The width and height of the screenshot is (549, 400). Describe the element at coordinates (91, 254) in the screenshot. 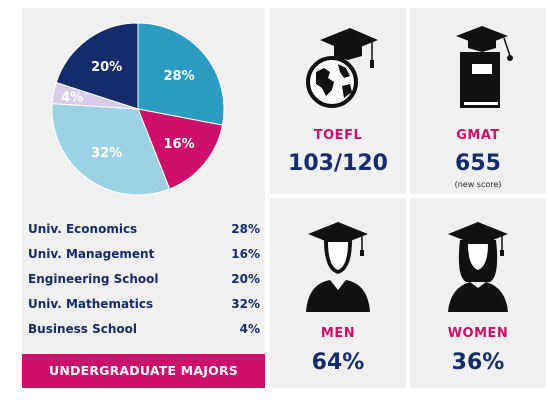

I see `legend-label: Univ. Management` at that location.